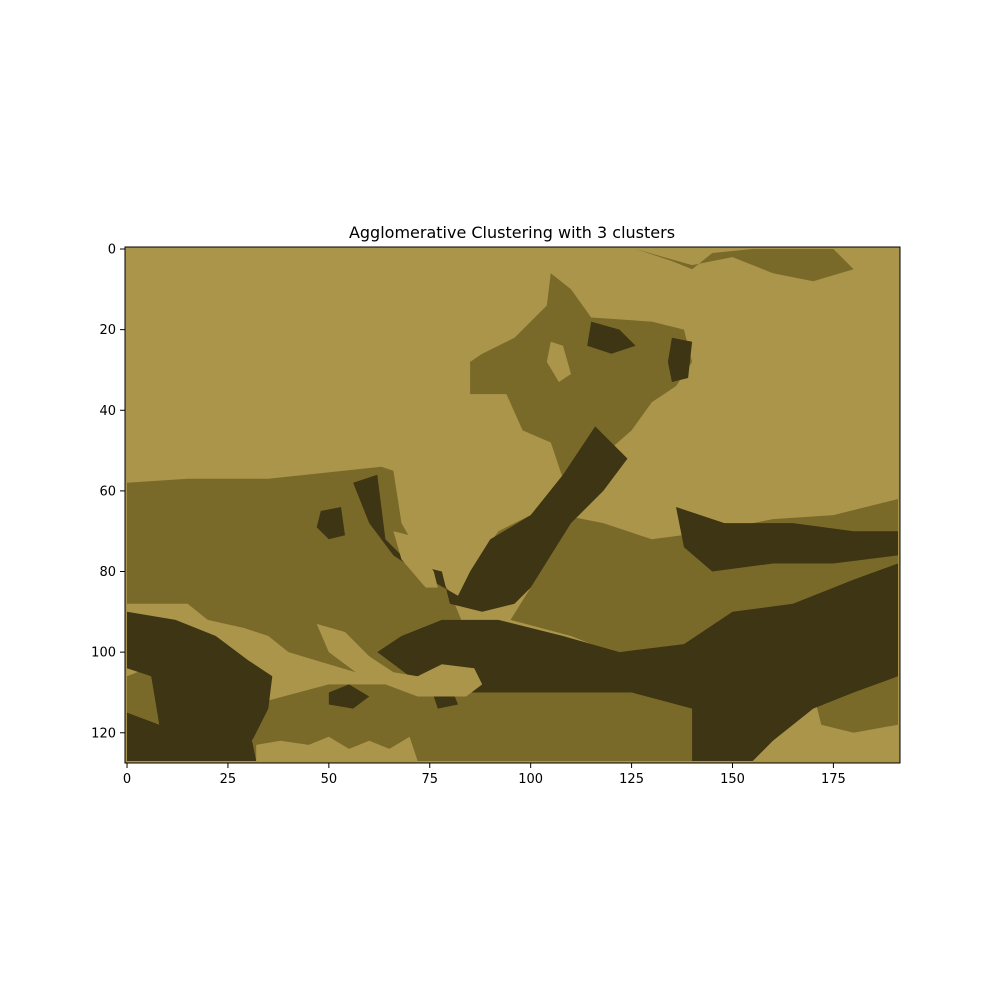  I want to click on y-tick-label: 60, so click(107, 491).